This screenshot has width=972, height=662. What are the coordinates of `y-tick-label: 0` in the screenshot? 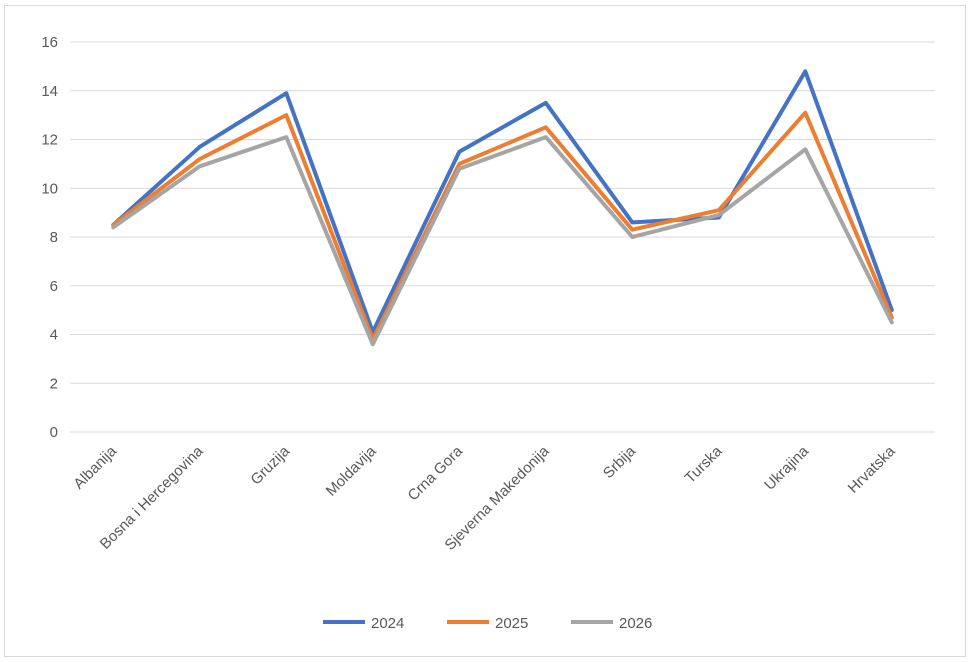 It's located at (54, 432).